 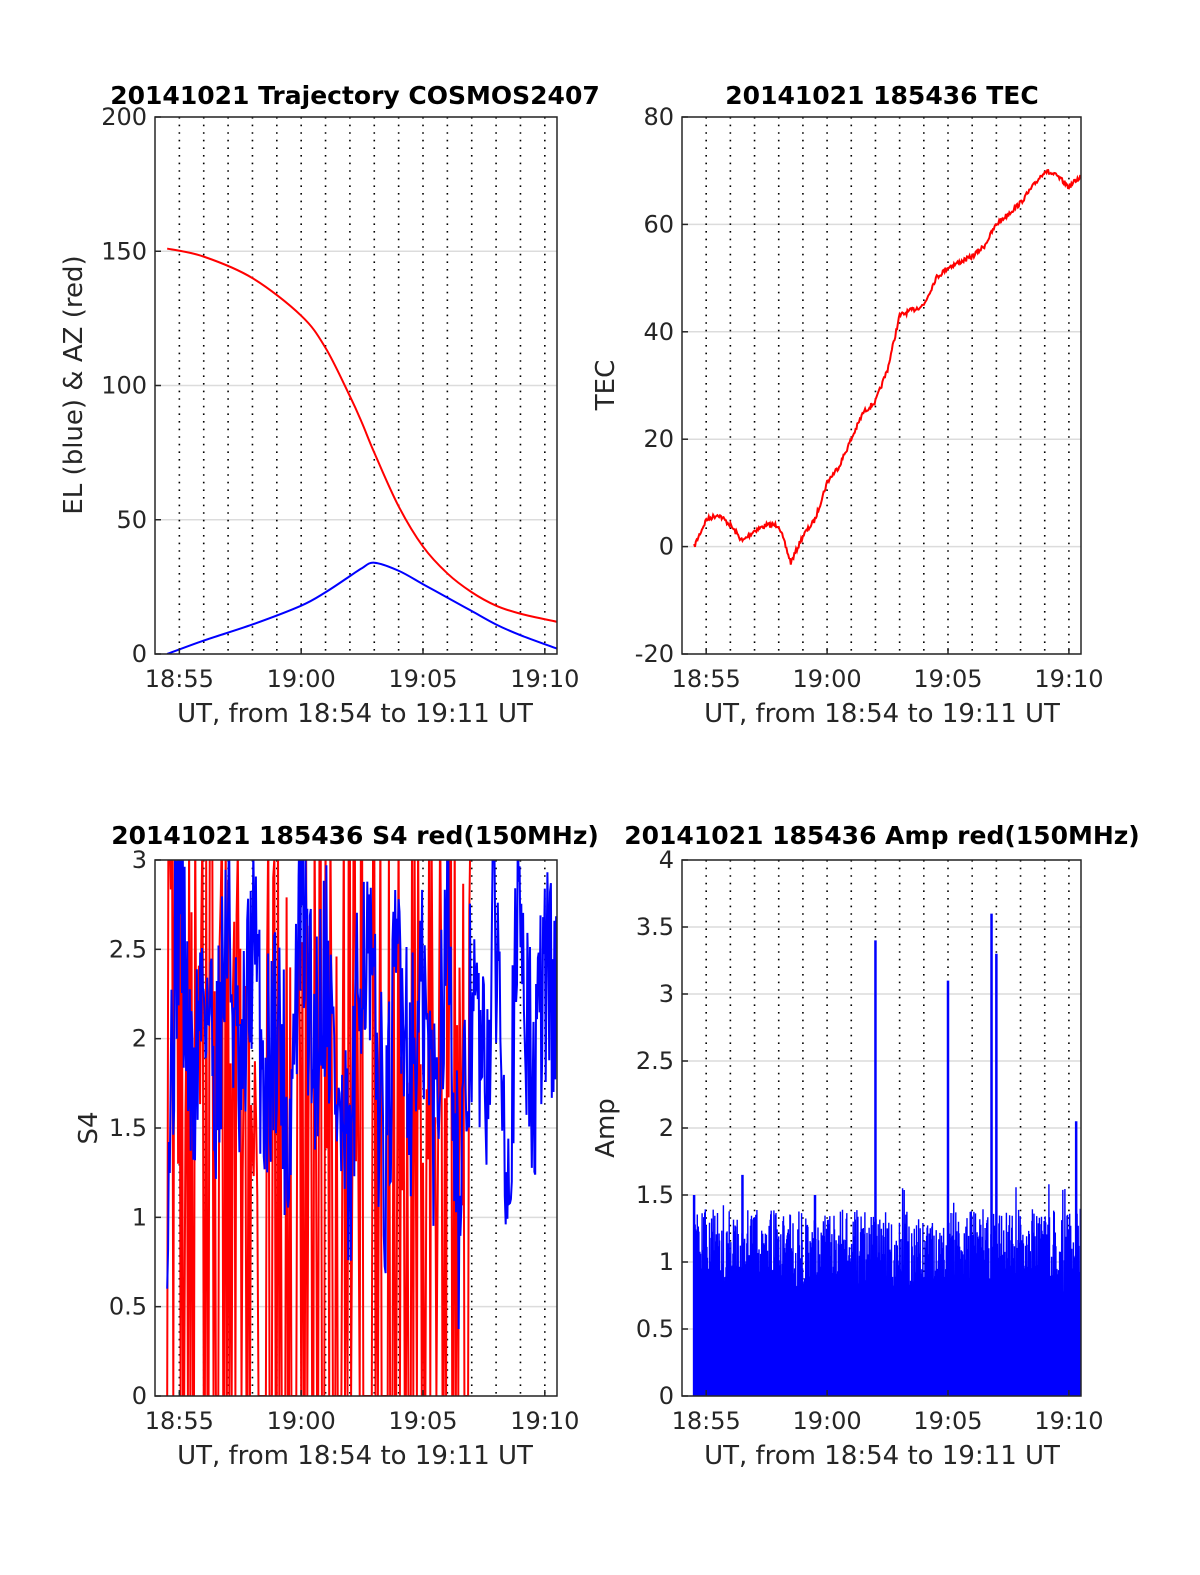 I want to click on panel-title: 20141021 185436 Amp red(150MHz), so click(x=882, y=835).